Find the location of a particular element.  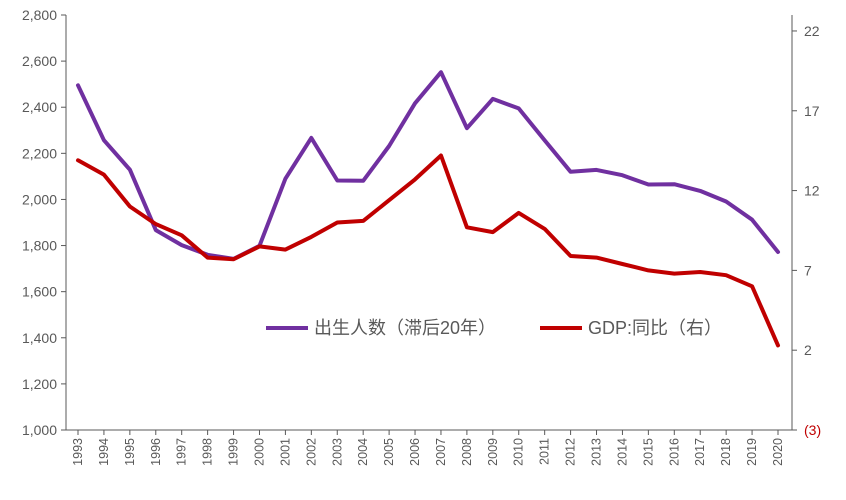

x-tick-label: 2015 is located at coordinates (648, 452).